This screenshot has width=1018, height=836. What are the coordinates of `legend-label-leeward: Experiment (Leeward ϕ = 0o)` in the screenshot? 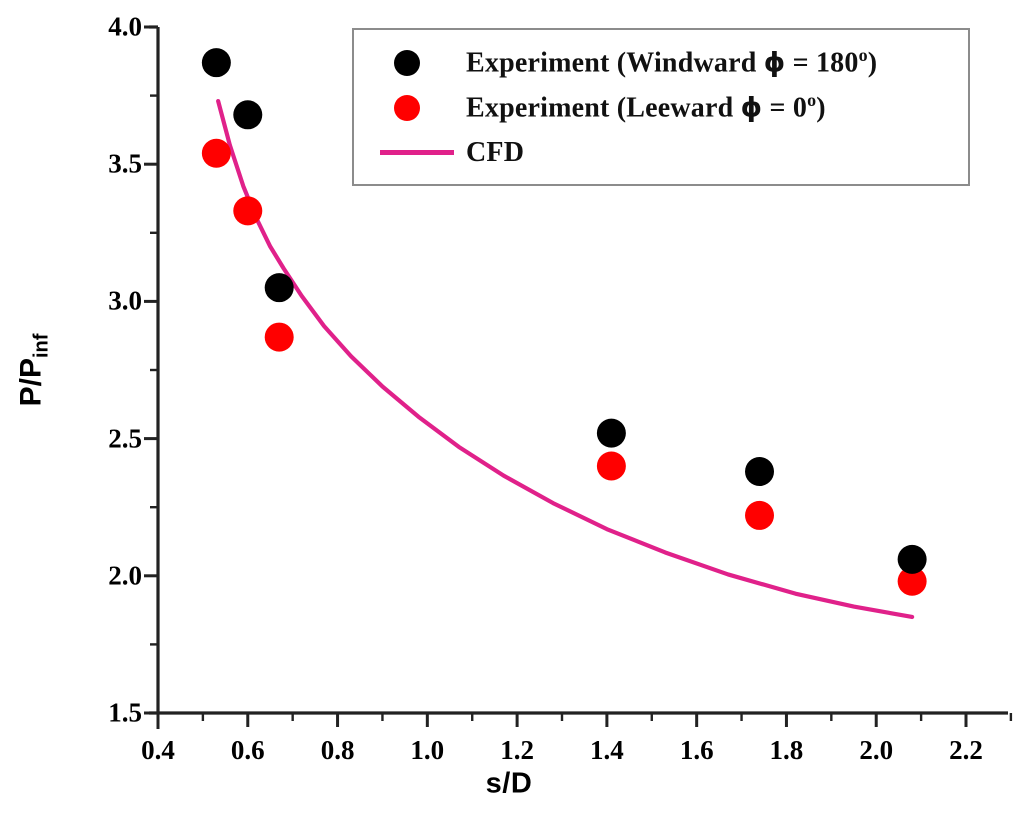 It's located at (646, 107).